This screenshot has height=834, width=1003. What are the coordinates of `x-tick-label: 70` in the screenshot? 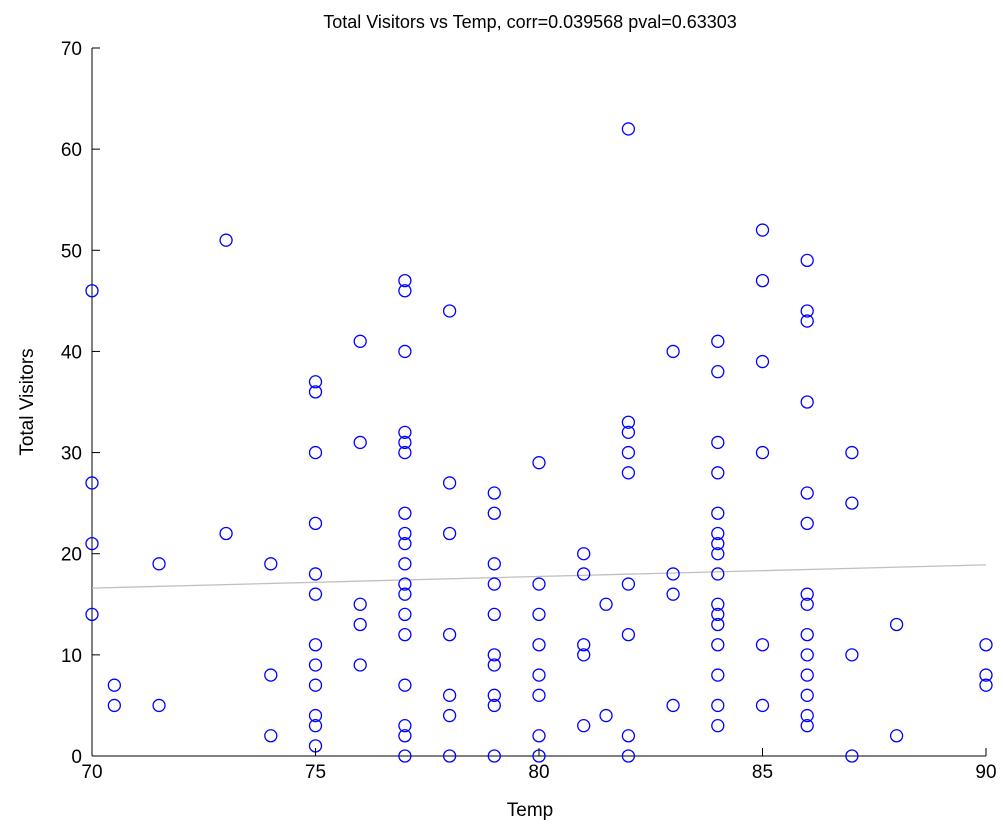 It's located at (91, 772).